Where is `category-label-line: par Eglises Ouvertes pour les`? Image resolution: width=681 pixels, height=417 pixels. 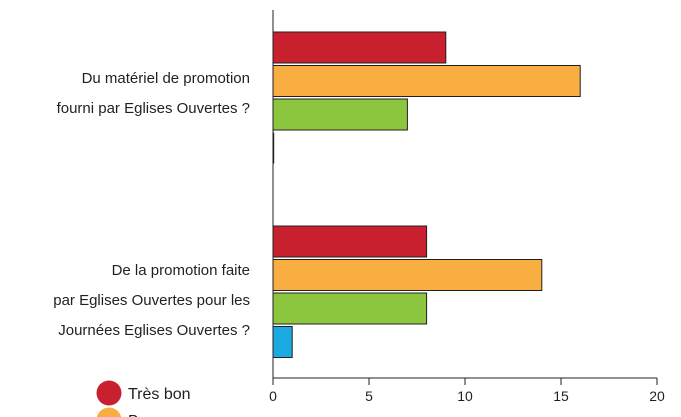 category-label-line: par Eglises Ouvertes pour les is located at coordinates (151, 300).